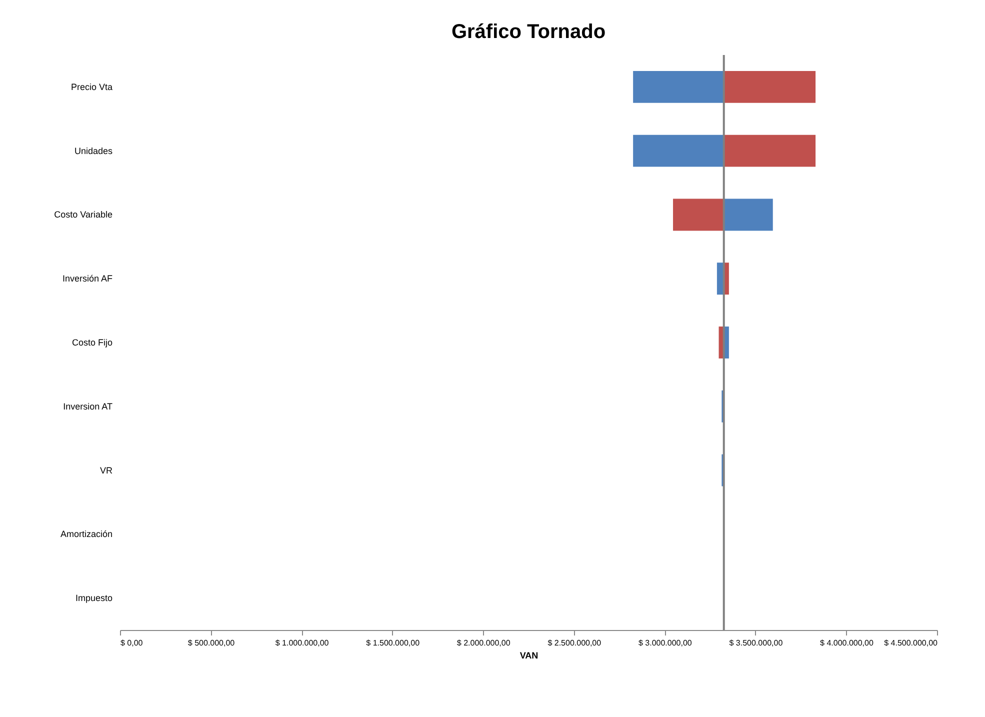 Image resolution: width=985 pixels, height=717 pixels. Describe the element at coordinates (88, 406) in the screenshot. I see `y-tick-label: Inversion AT` at that location.